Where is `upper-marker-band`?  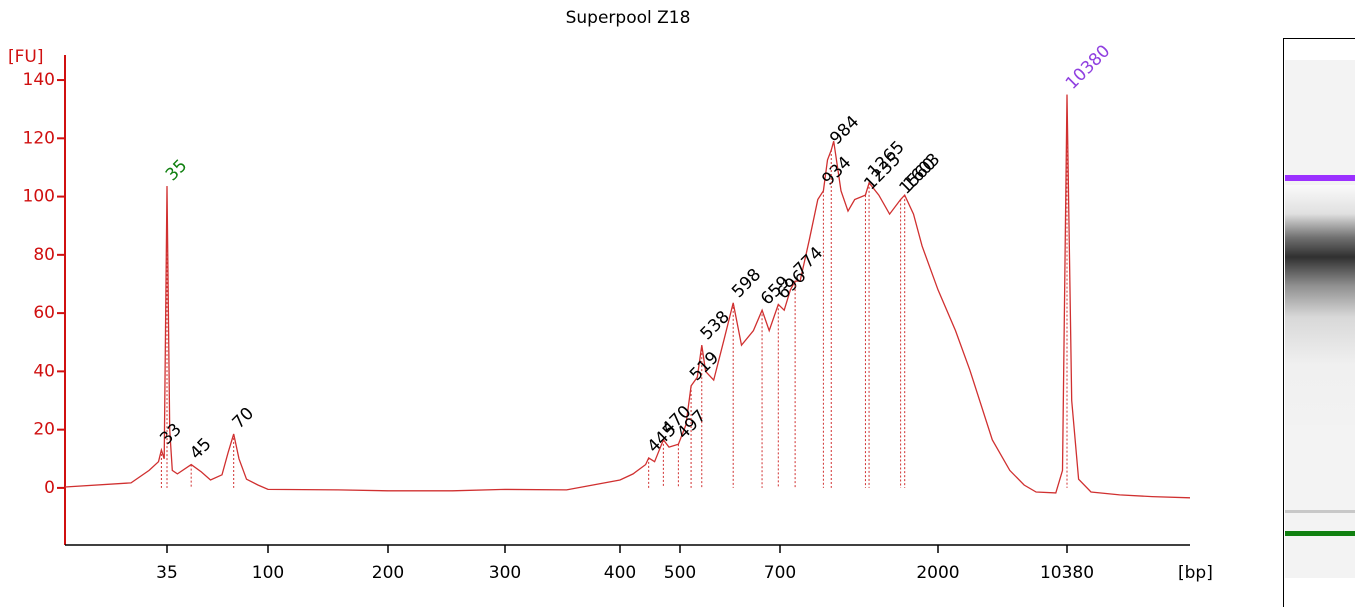 upper-marker-band is located at coordinates (1320, 178).